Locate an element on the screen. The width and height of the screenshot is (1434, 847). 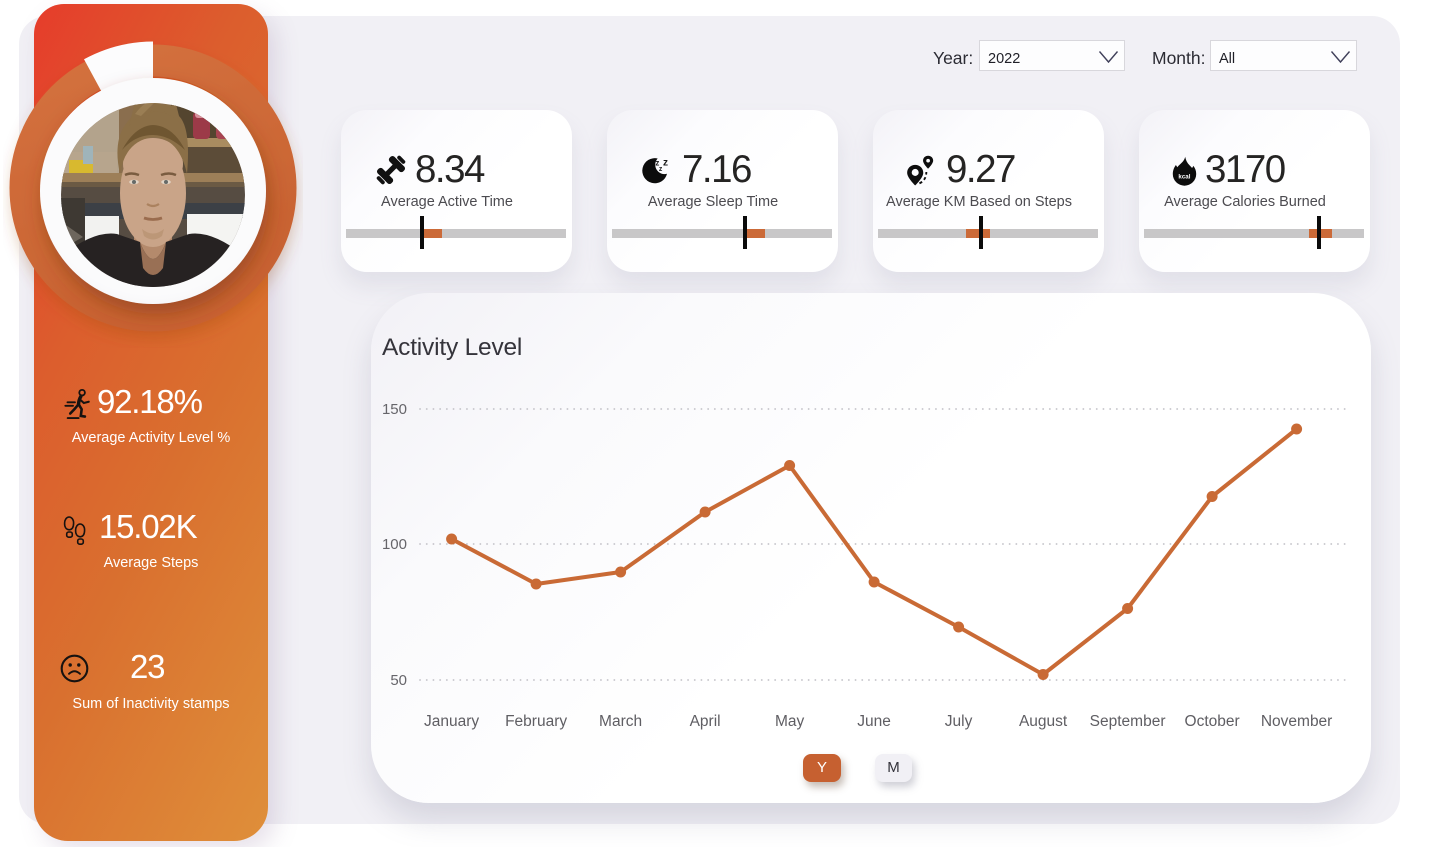
svg-text: February is located at coordinates (536, 721).